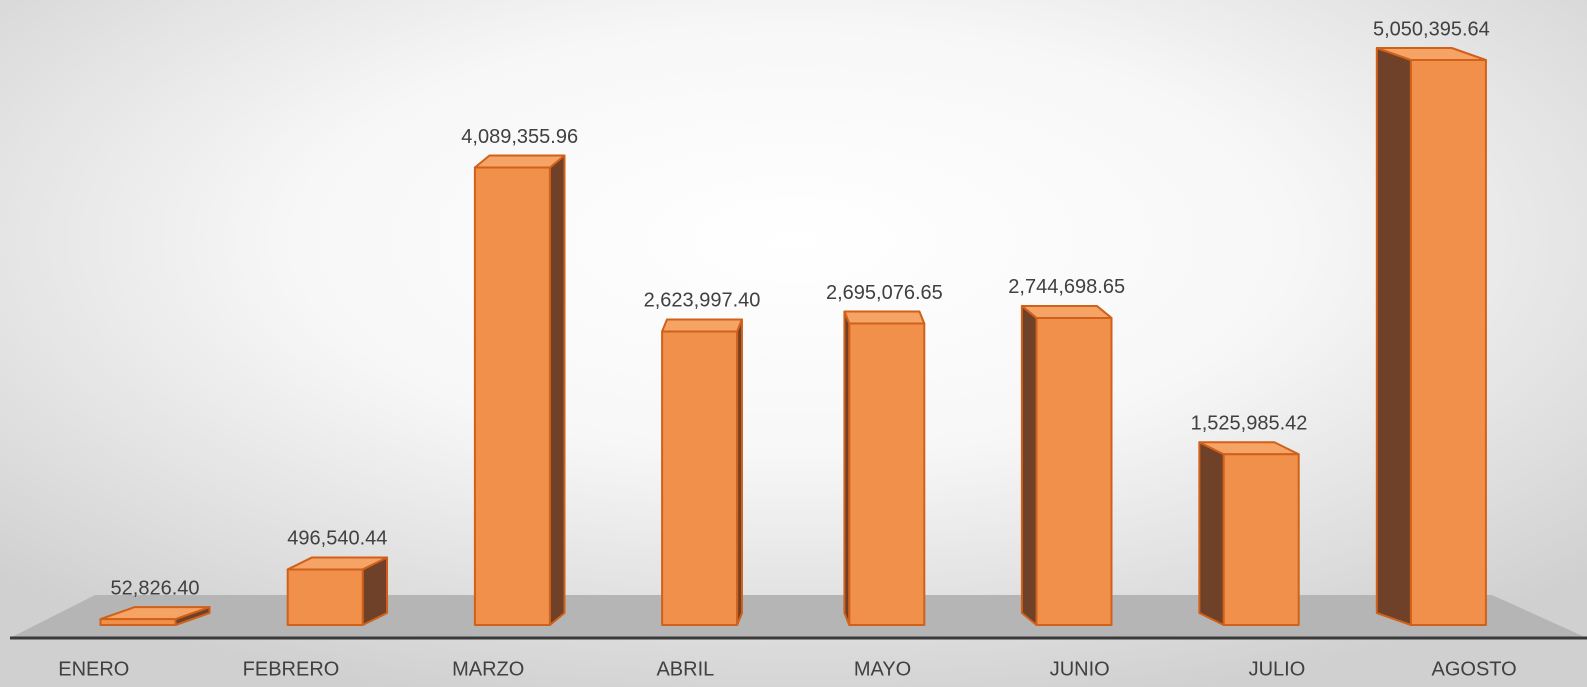 This screenshot has height=687, width=1587. What do you see at coordinates (798, 616) in the screenshot?
I see `floor` at bounding box center [798, 616].